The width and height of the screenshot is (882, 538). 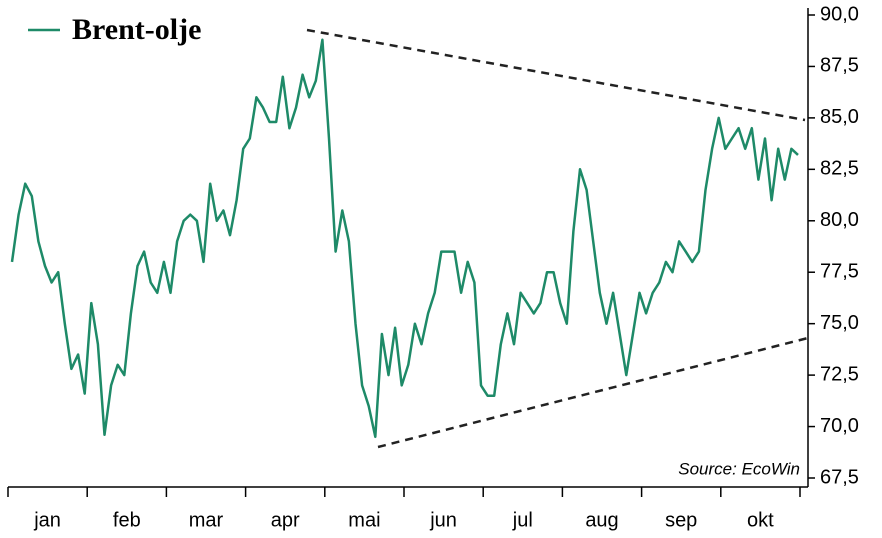 I want to click on y-tick-label: 72,5, so click(x=839, y=374).